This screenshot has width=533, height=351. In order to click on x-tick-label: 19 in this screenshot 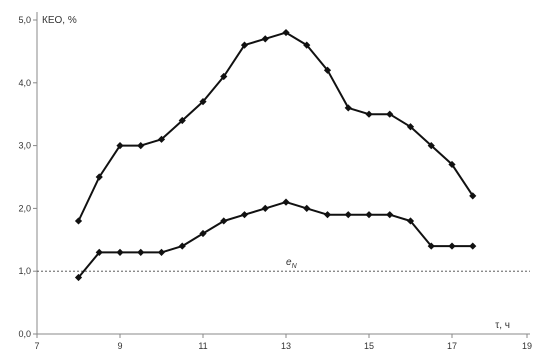, I will do `click(527, 346)`.